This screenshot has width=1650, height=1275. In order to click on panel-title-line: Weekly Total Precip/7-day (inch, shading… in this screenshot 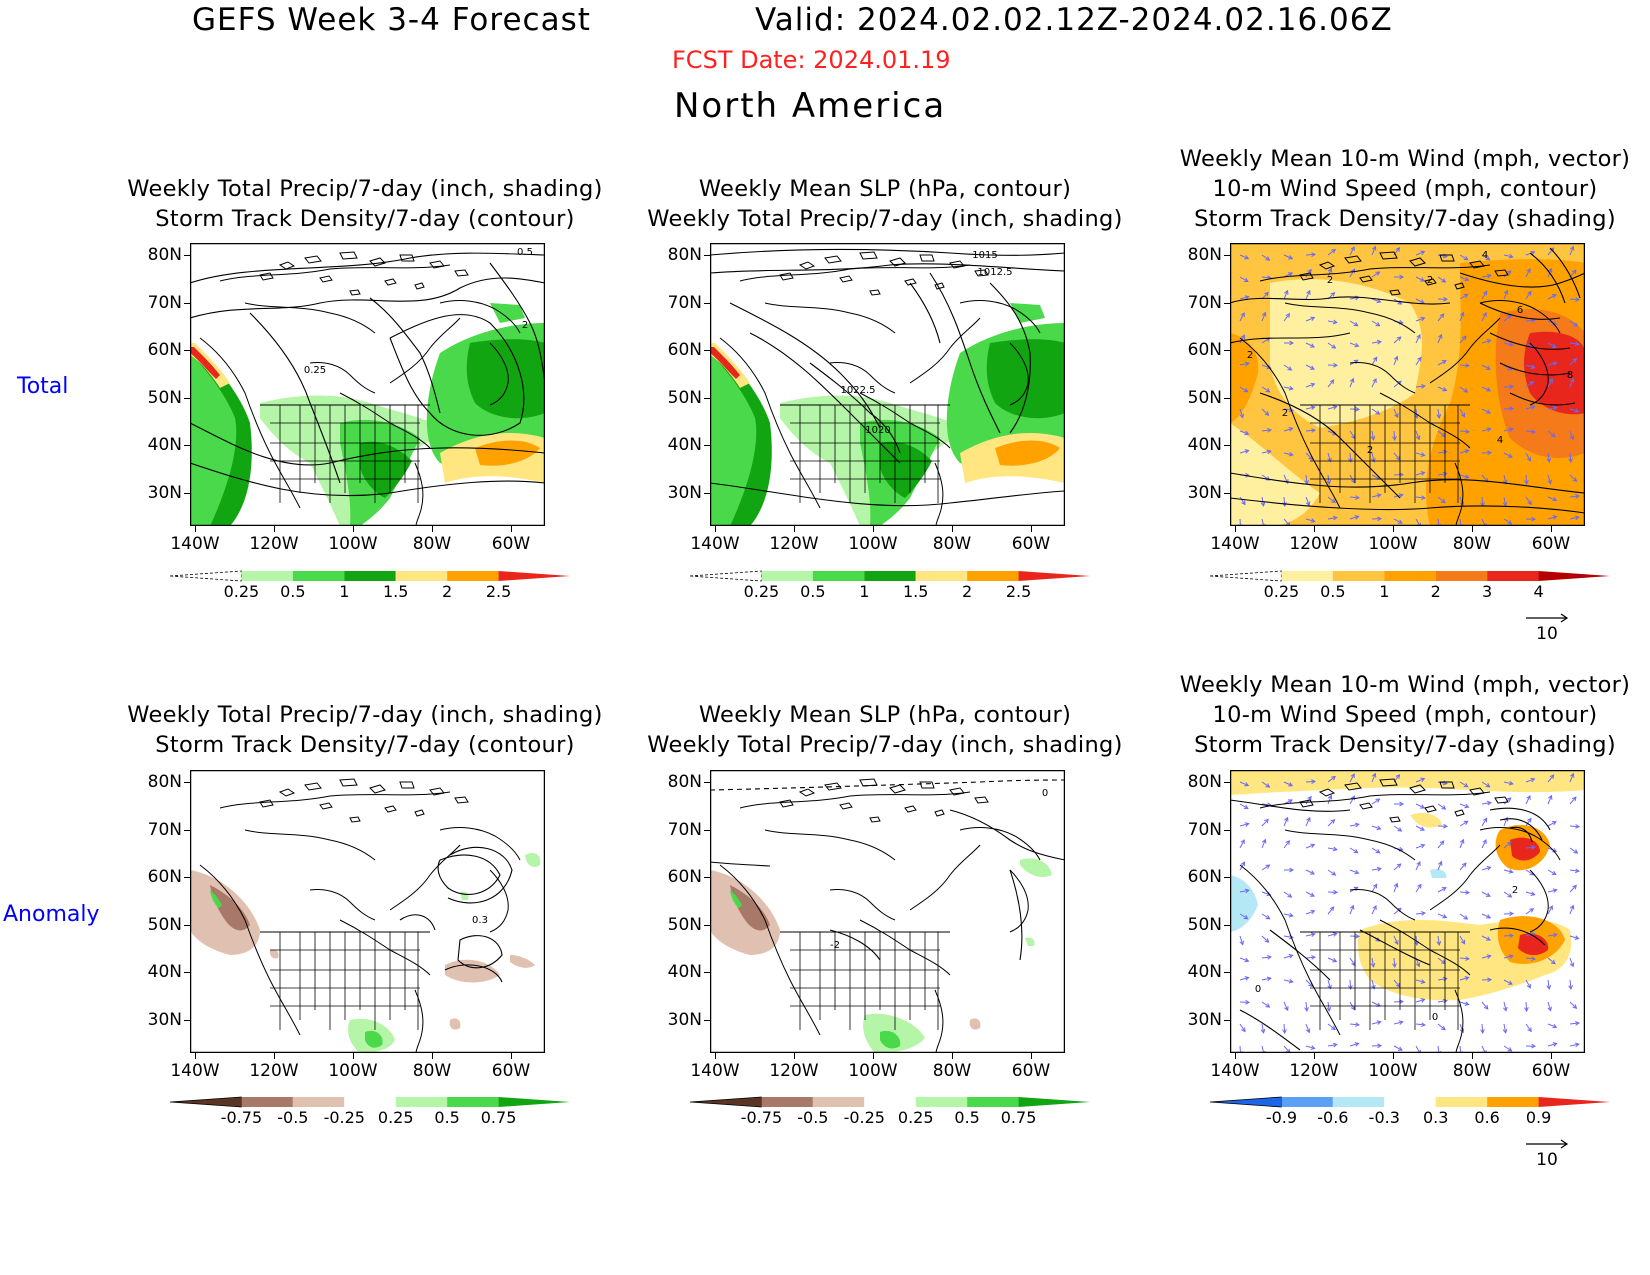, I will do `click(885, 219)`.